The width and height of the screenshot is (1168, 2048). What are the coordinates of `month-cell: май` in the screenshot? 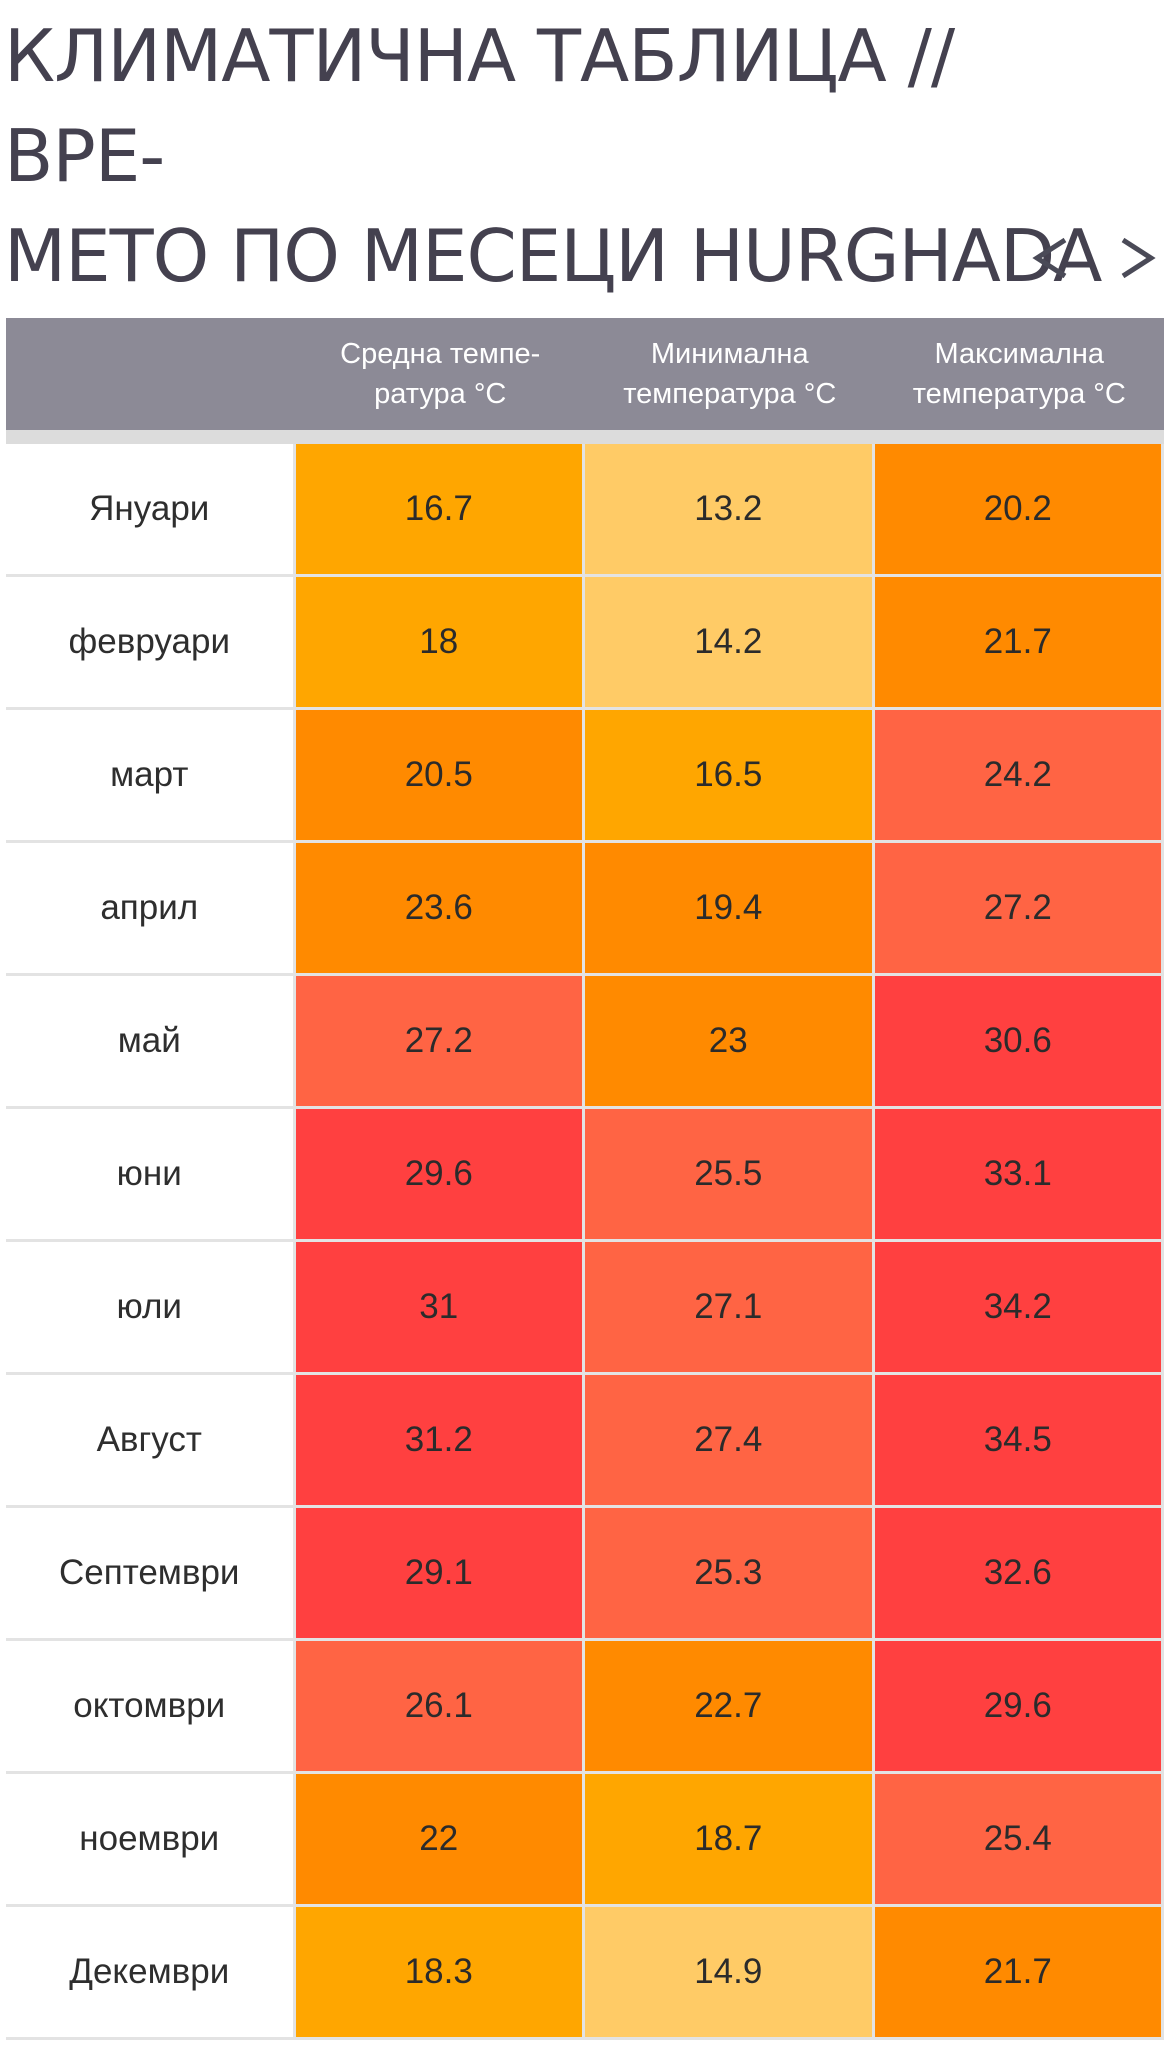 It's located at (151, 1042).